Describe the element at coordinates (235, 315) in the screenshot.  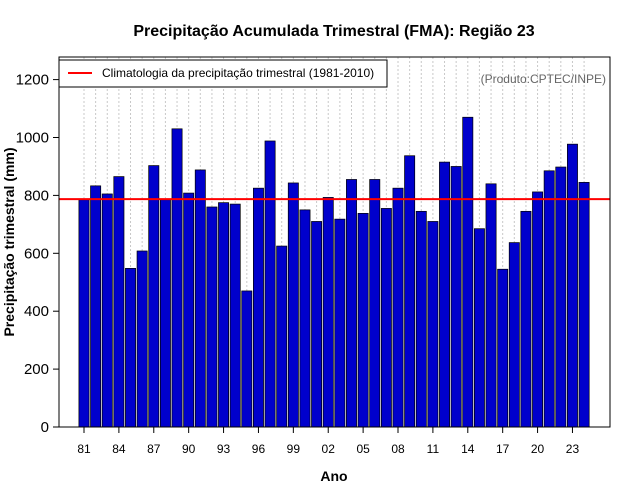
I see `bar-1994` at that location.